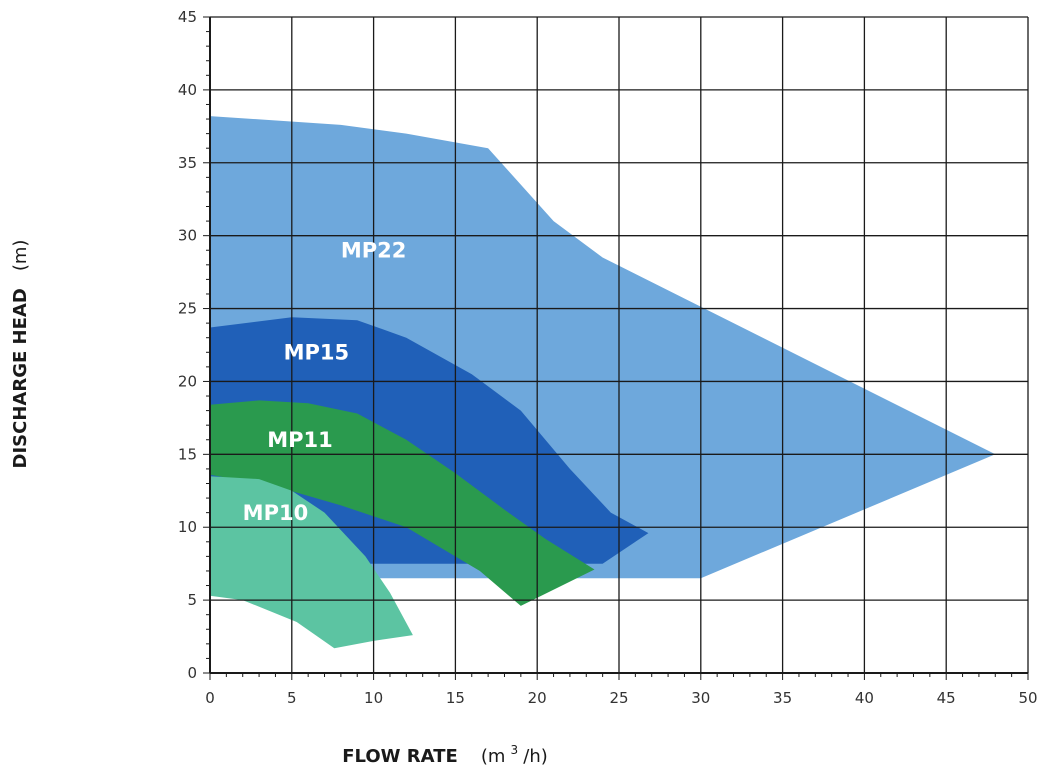  What do you see at coordinates (187, 17) in the screenshot?
I see `y-tick-label: 45` at bounding box center [187, 17].